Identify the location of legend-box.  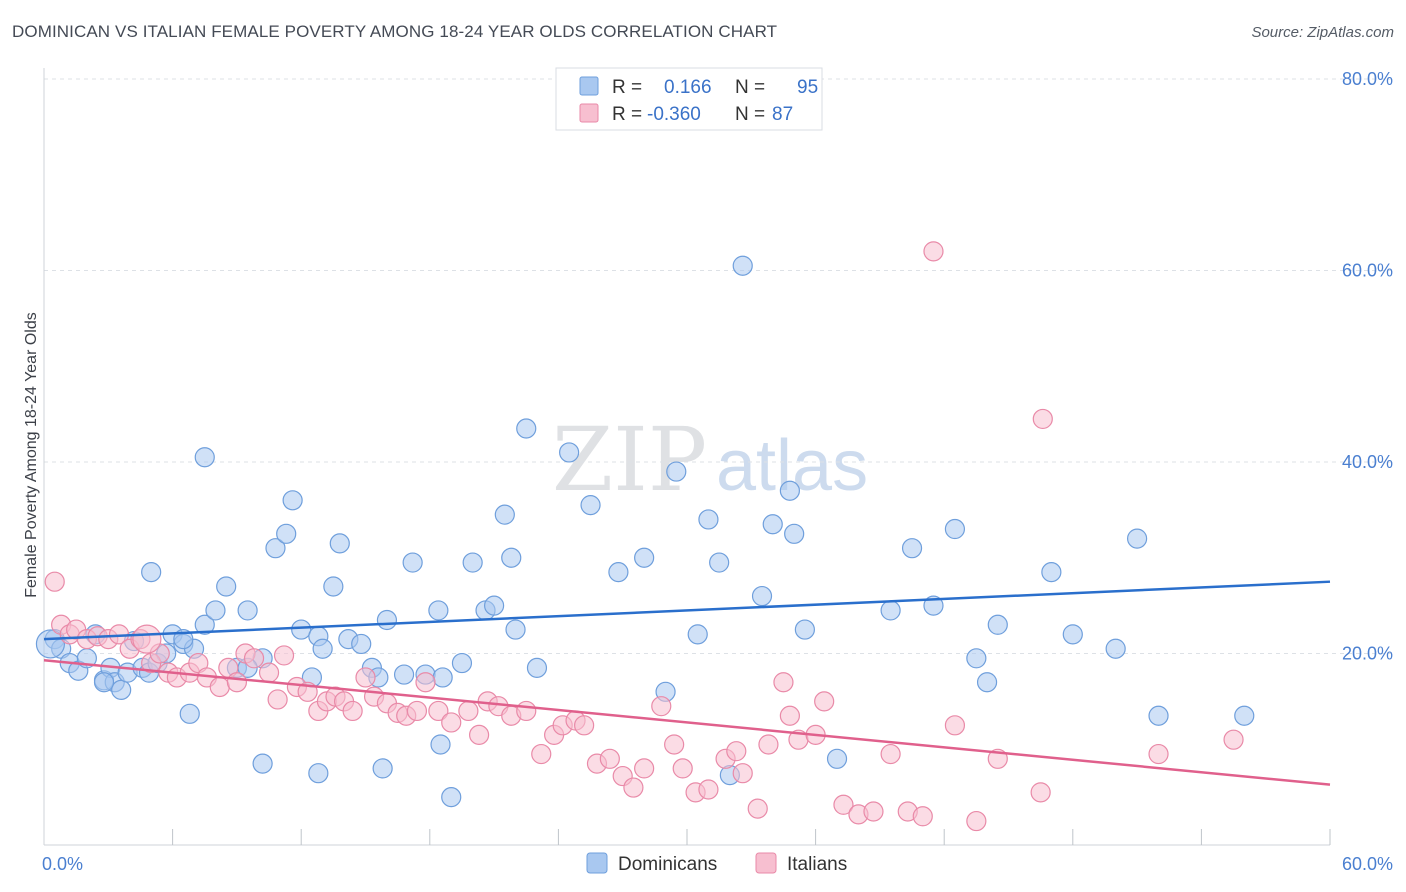
(689, 99).